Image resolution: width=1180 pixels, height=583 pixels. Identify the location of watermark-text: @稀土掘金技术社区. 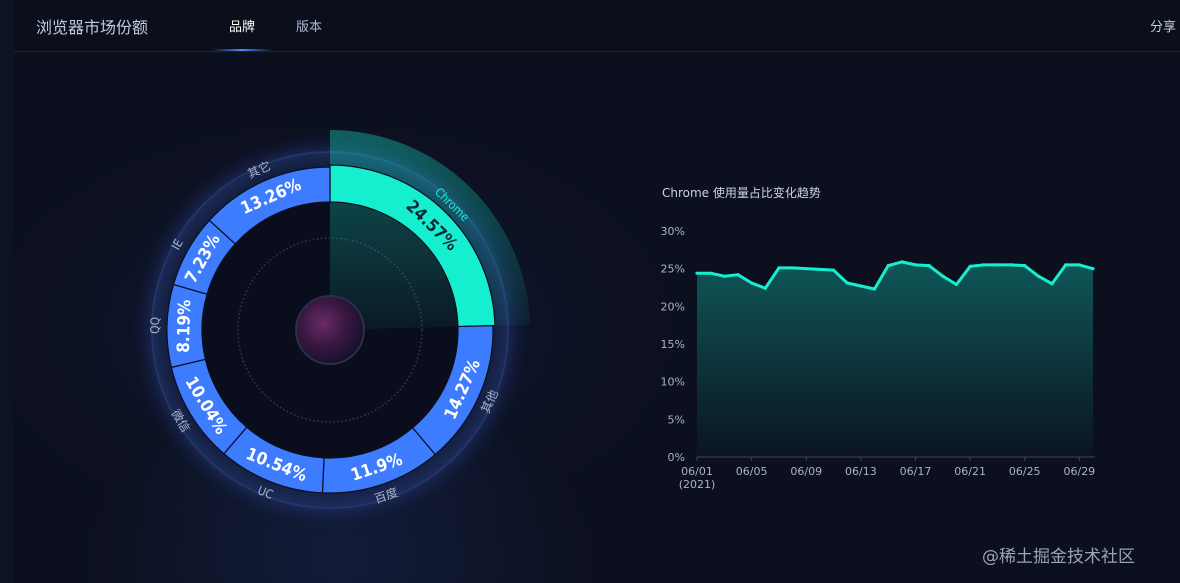
(1058, 557).